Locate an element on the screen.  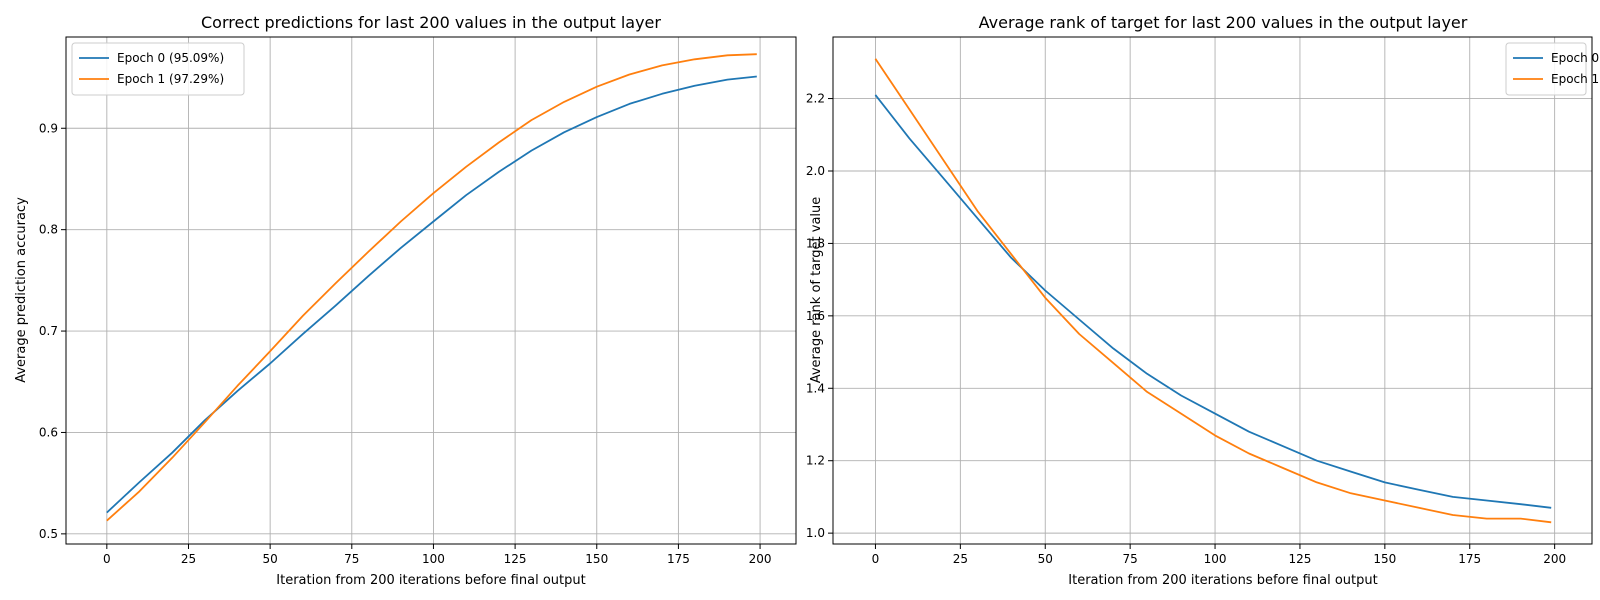
y-tick-label: 1.0 is located at coordinates (815, 533).